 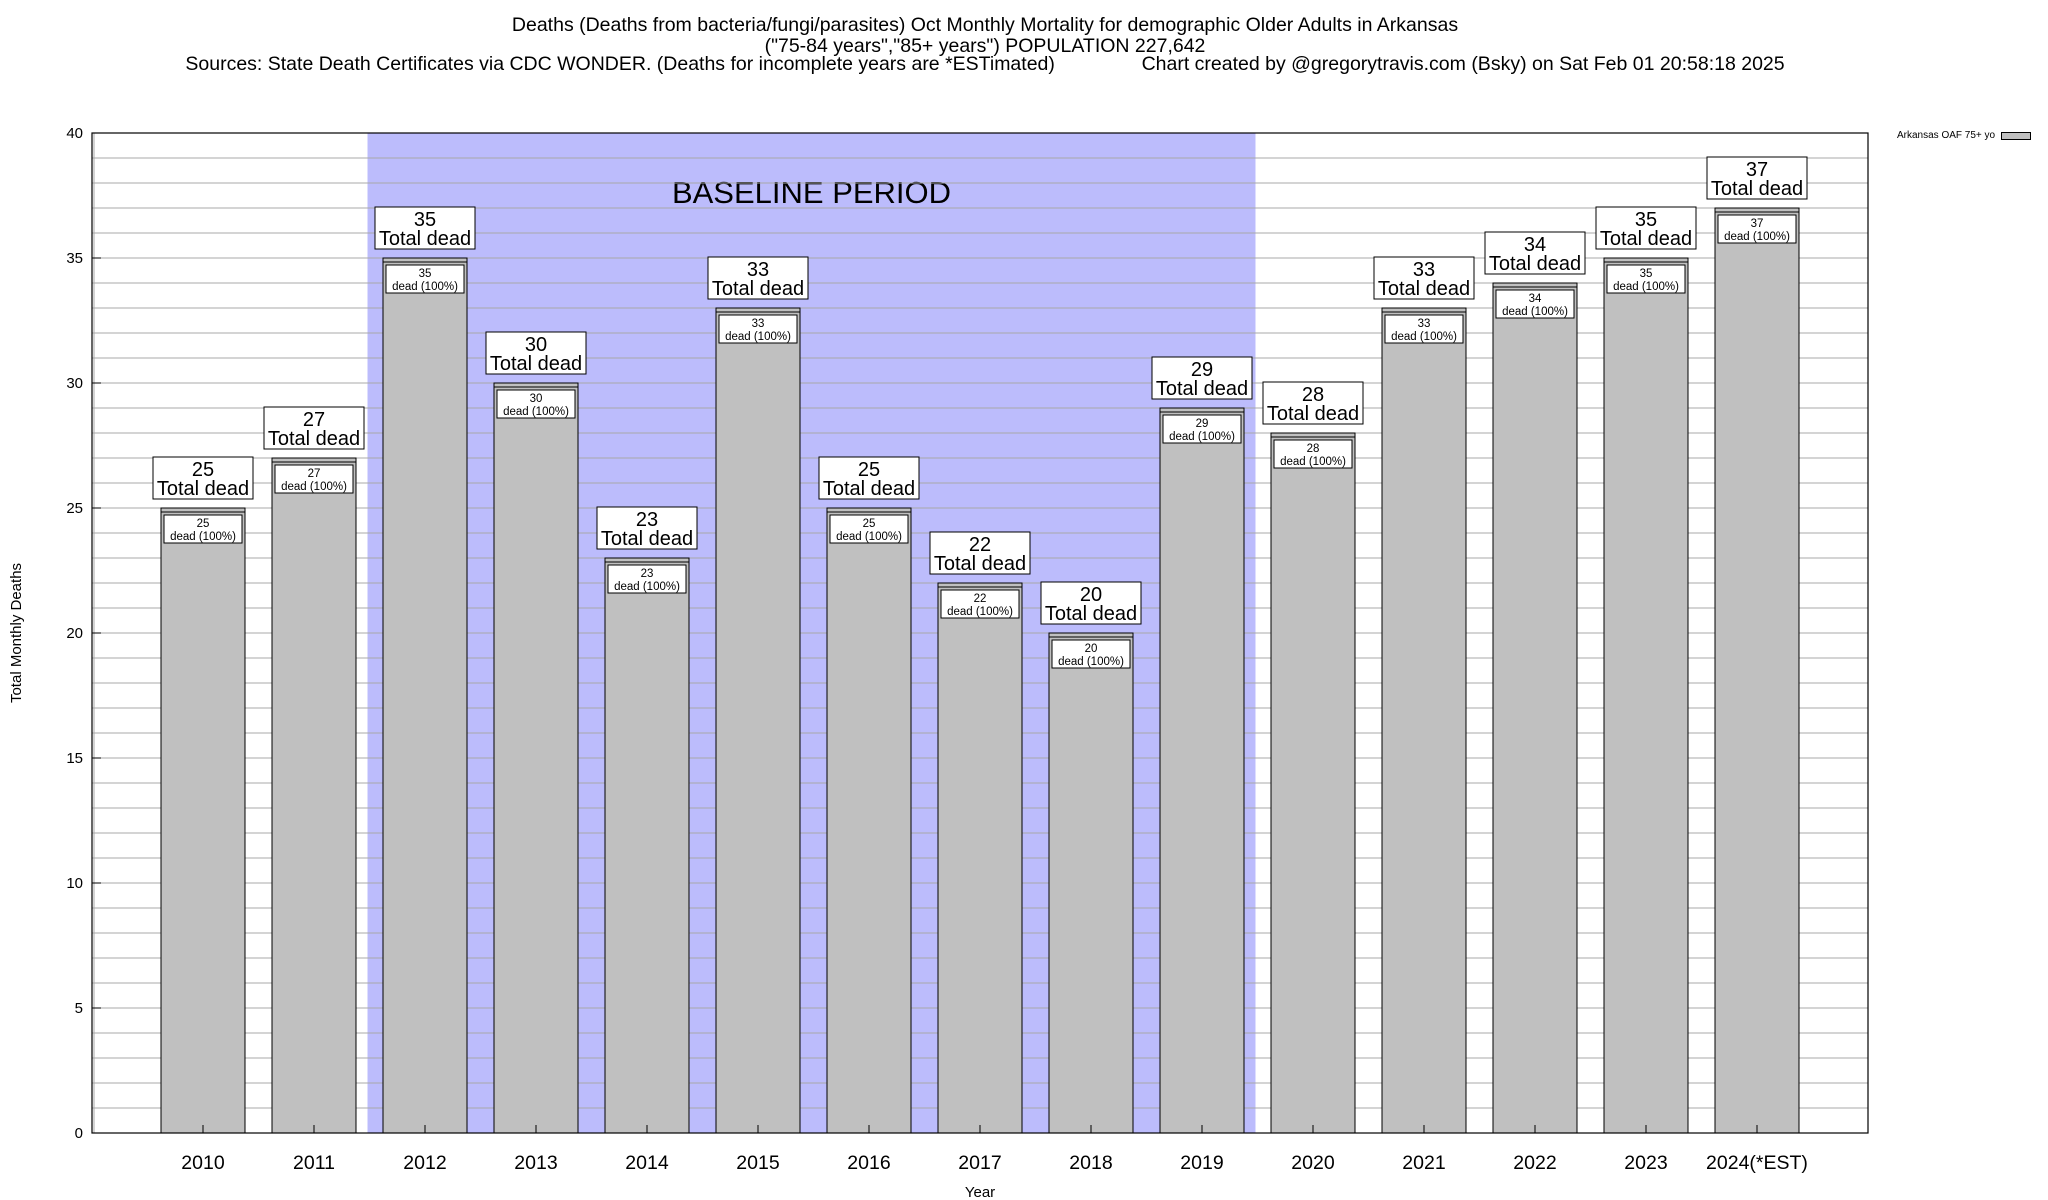 I want to click on bar-outer-value: 27, so click(x=314, y=420).